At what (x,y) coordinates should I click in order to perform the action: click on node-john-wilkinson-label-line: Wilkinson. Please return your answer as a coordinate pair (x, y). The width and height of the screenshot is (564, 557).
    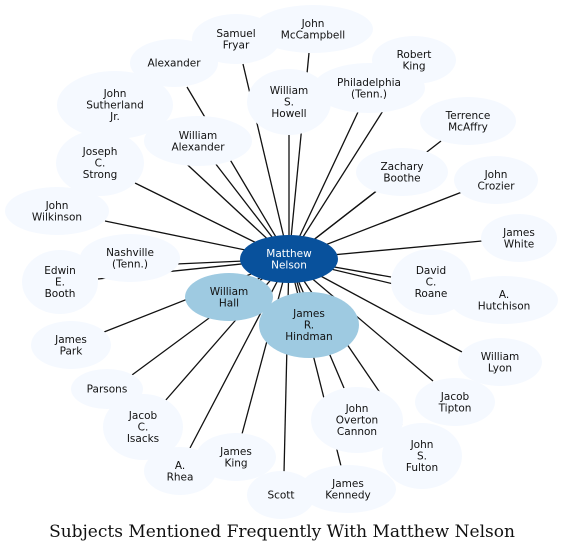
    Looking at the image, I should click on (57, 217).